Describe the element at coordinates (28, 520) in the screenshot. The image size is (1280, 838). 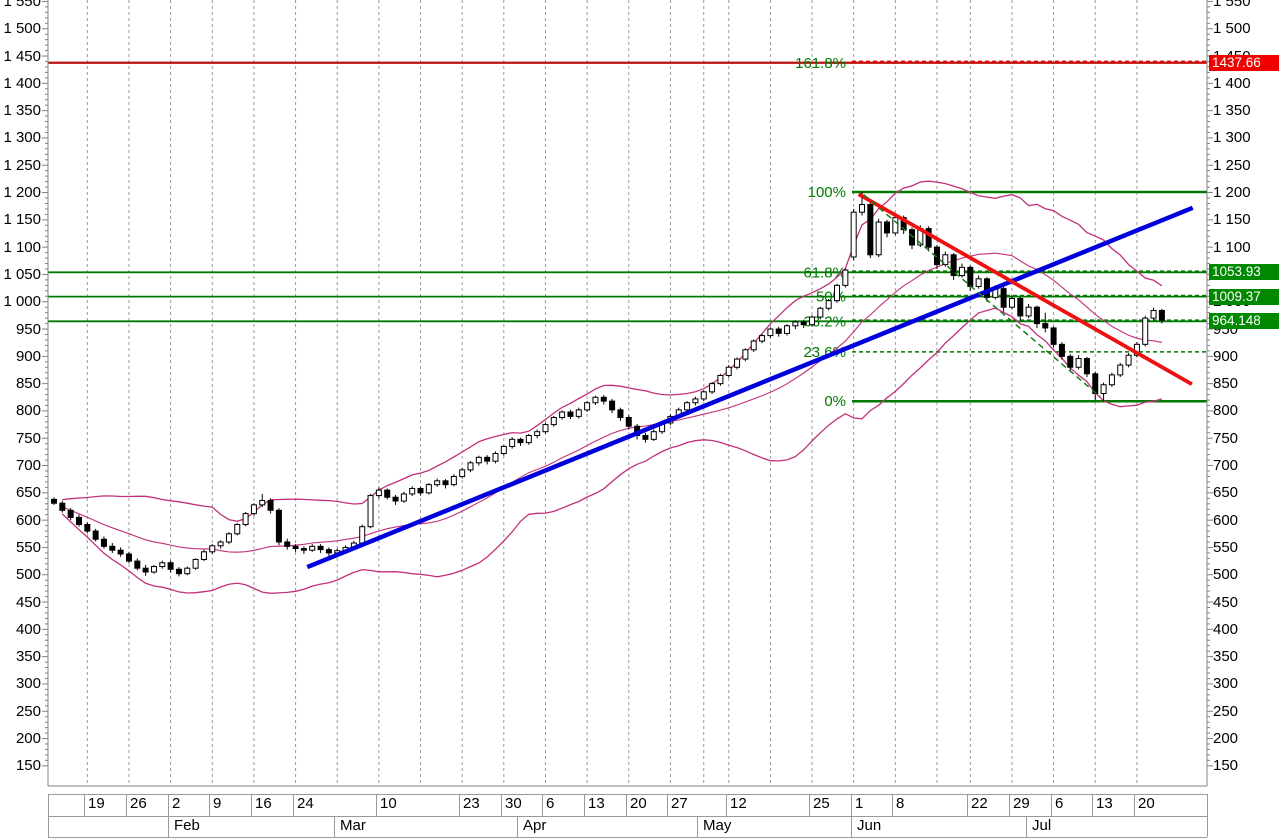
I see `y-axis-label: 600` at that location.